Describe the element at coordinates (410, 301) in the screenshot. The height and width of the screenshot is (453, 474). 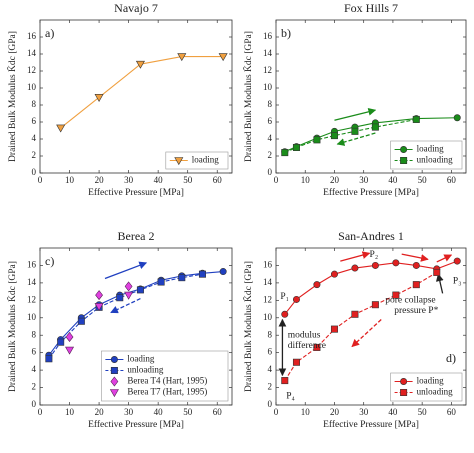
I see `annotation: pore collapse` at that location.